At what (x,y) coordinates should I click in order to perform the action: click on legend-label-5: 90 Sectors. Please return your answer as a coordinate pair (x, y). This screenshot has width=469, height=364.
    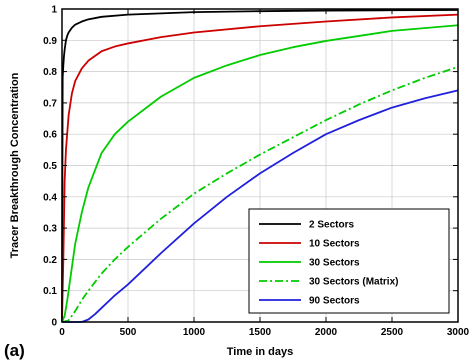
    Looking at the image, I should click on (334, 301).